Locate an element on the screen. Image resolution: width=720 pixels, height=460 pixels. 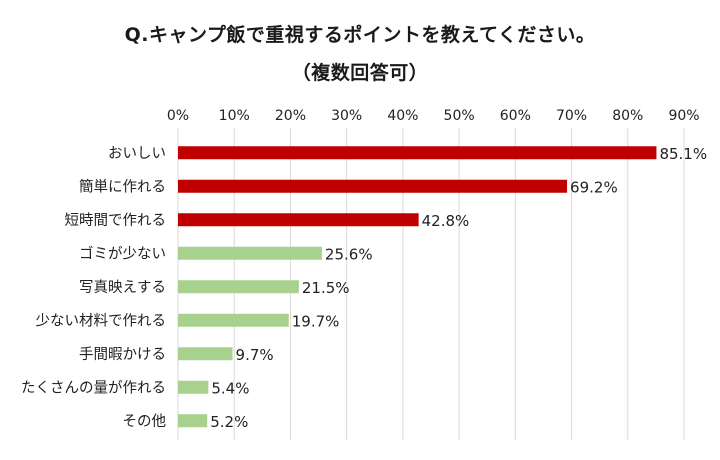
x-tick-label: 60% is located at coordinates (515, 116).